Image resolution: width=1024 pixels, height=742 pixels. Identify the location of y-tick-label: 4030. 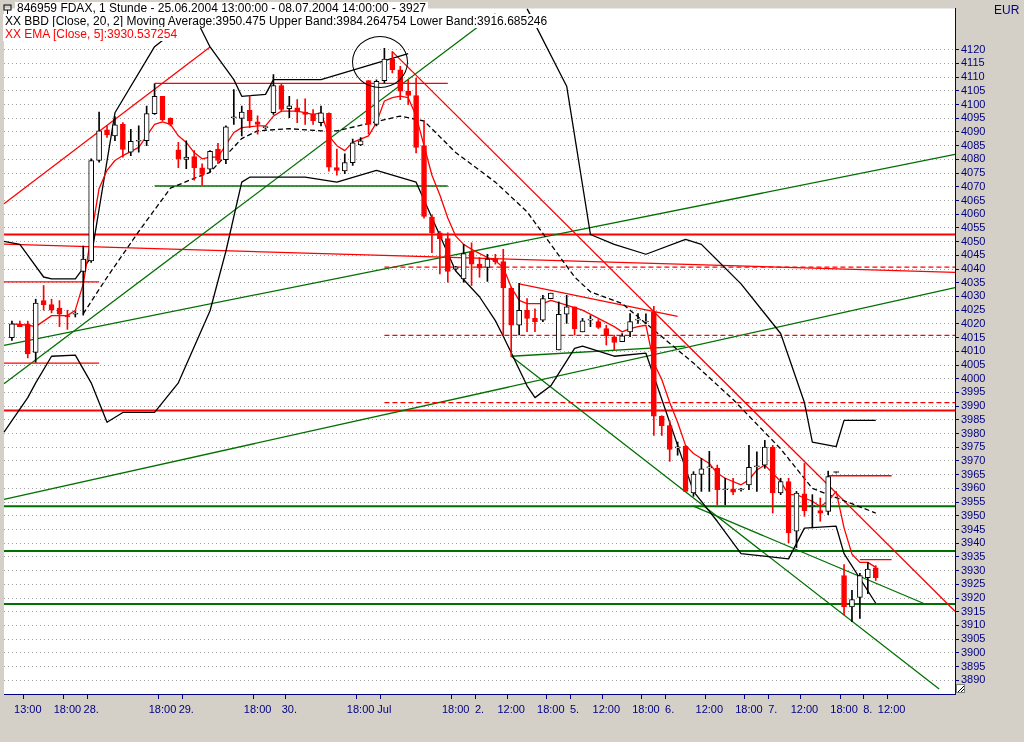
(973, 295).